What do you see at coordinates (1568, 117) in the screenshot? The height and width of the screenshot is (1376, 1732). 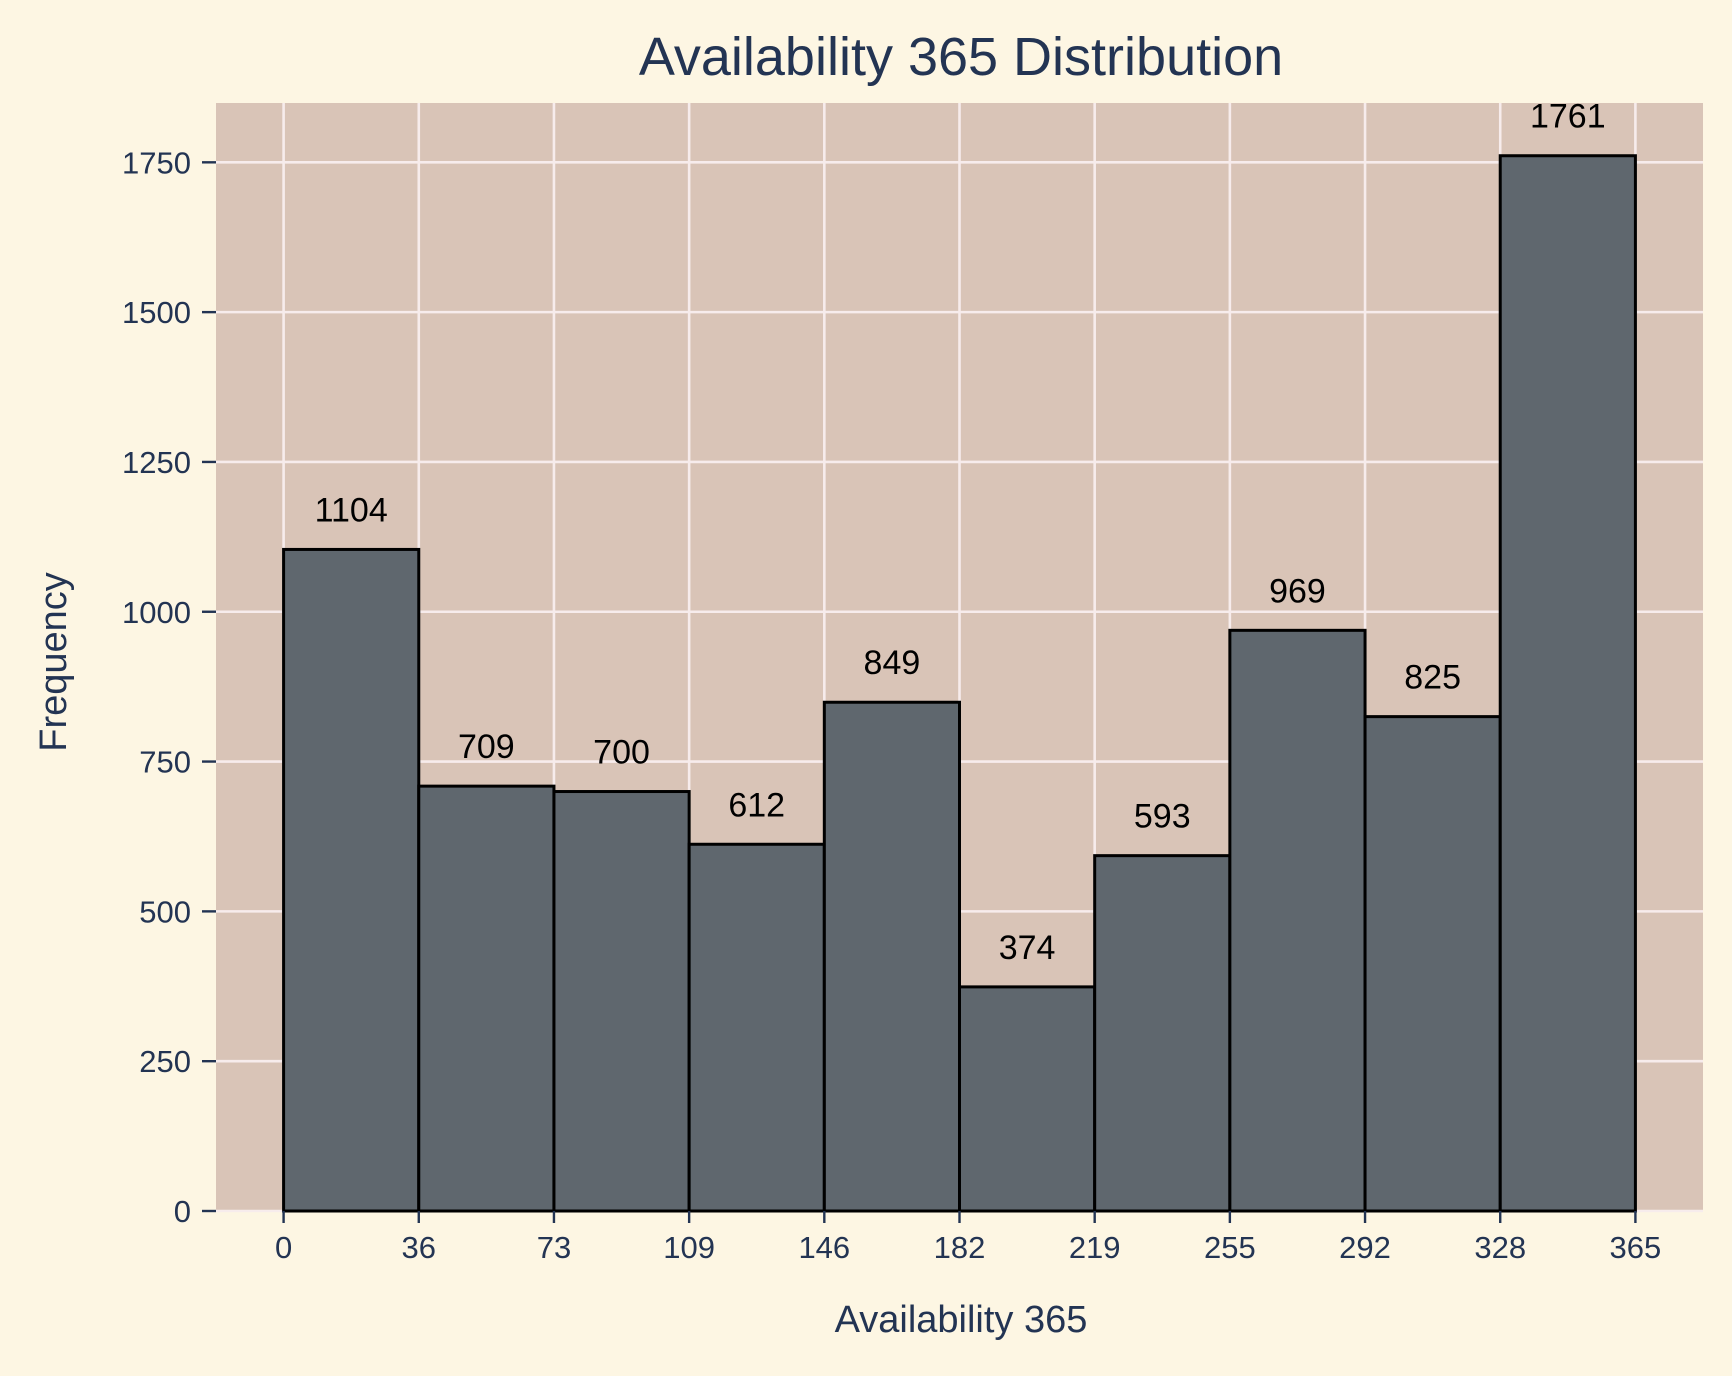 I see `bar-value-label: 1761` at bounding box center [1568, 117].